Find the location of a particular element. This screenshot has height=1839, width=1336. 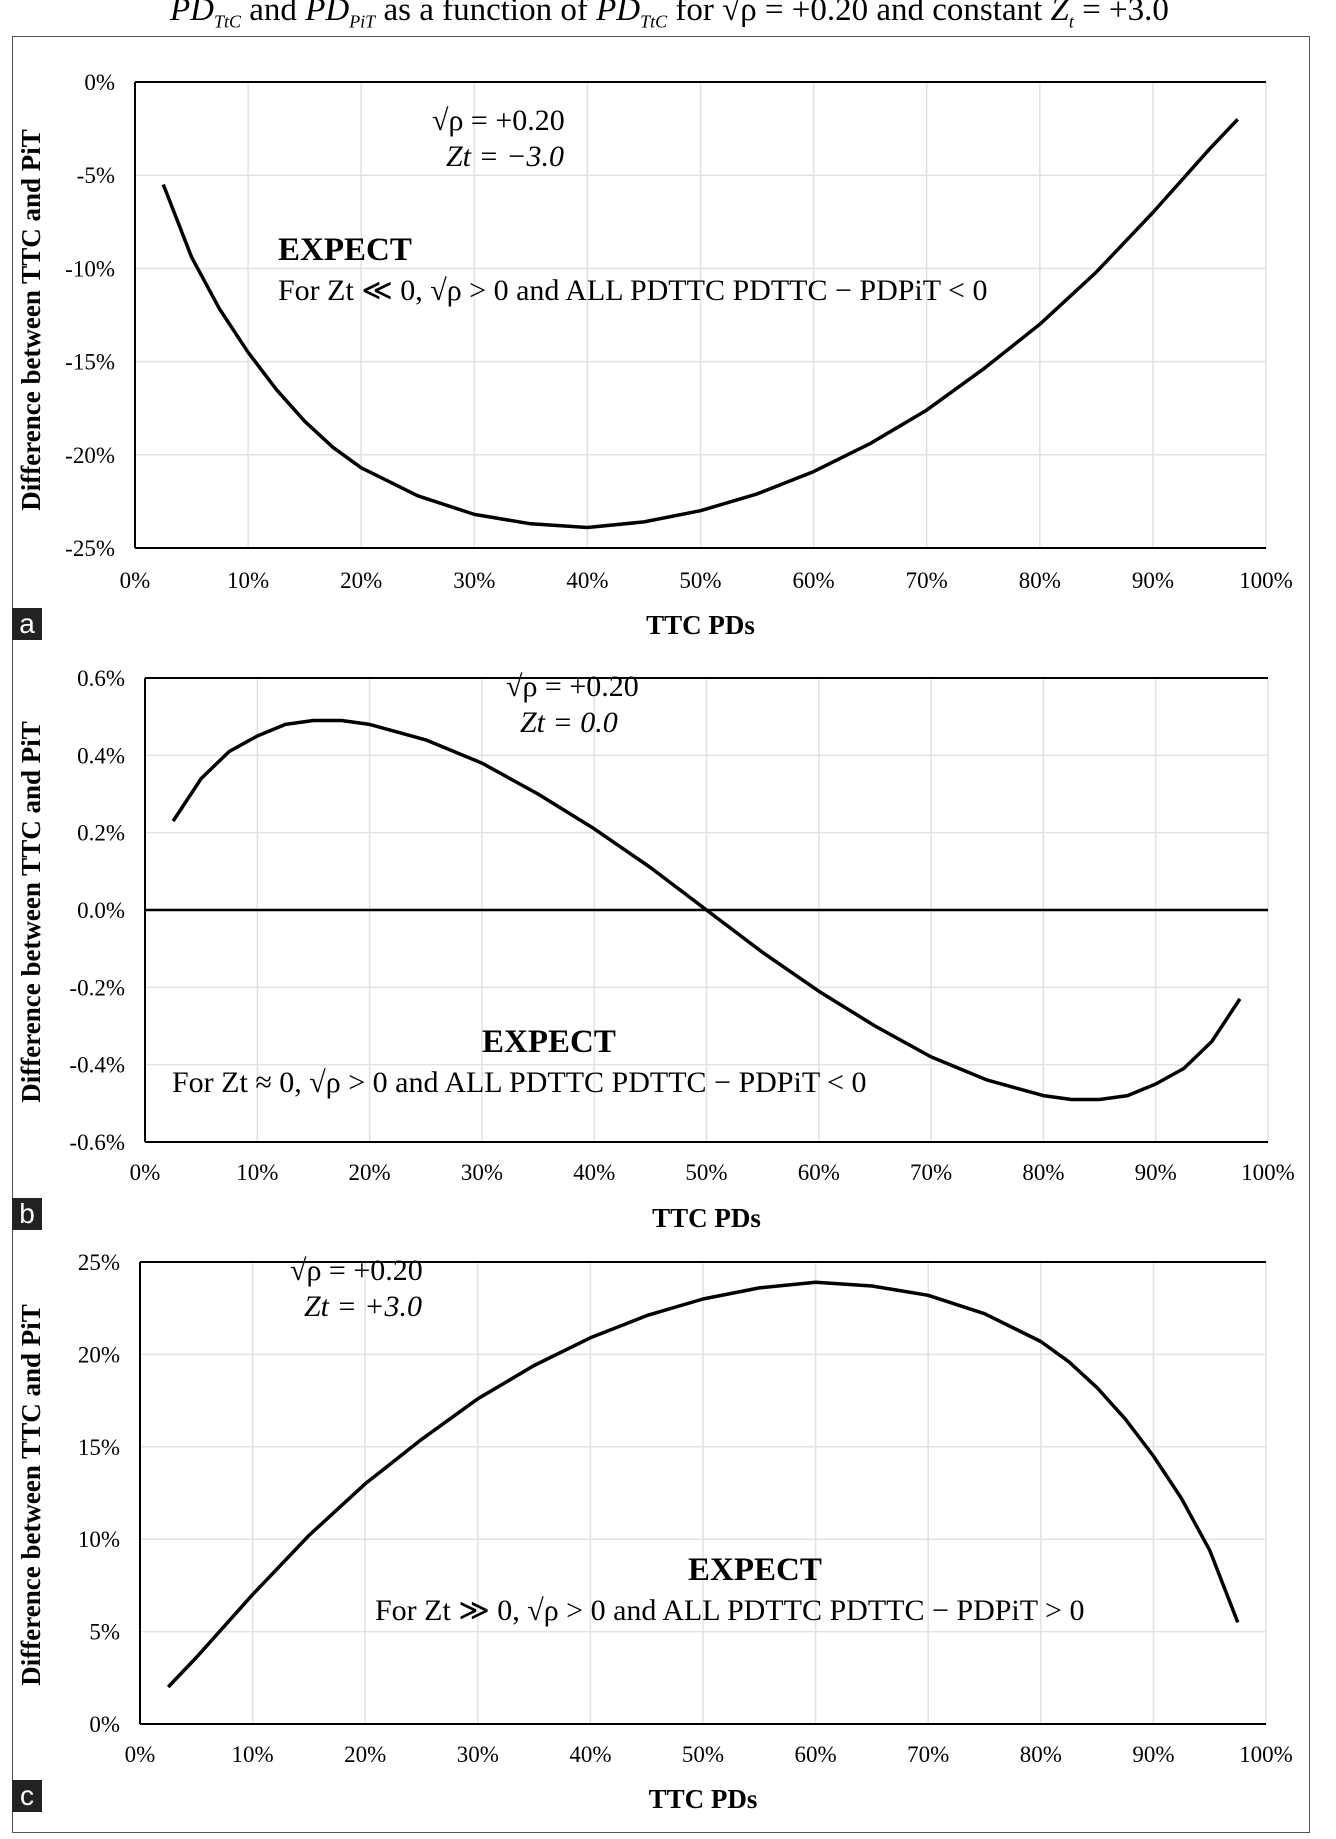

y-tick-label: -25% is located at coordinates (90, 548).